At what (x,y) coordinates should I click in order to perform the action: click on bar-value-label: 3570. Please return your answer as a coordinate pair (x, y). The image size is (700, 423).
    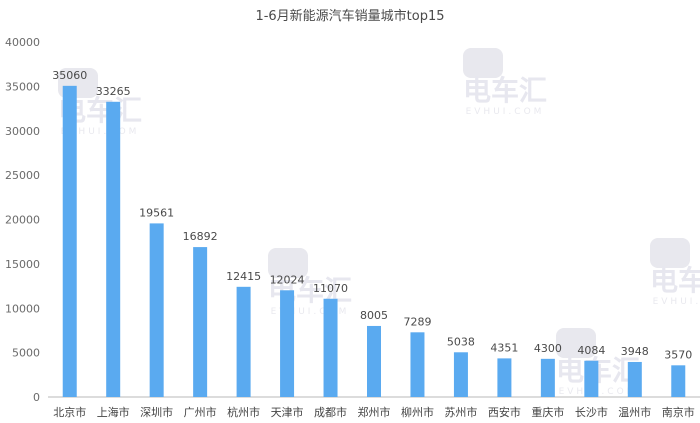
    Looking at the image, I should click on (678, 354).